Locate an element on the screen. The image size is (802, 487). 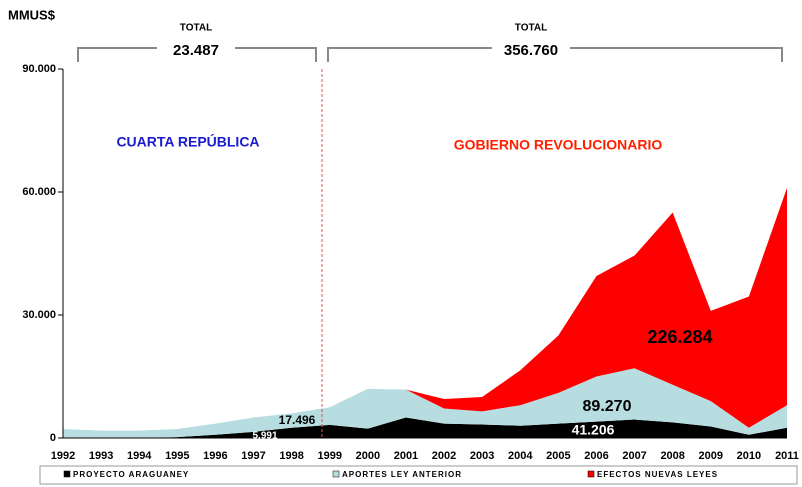
x-tick-label: 2008 is located at coordinates (672, 456).